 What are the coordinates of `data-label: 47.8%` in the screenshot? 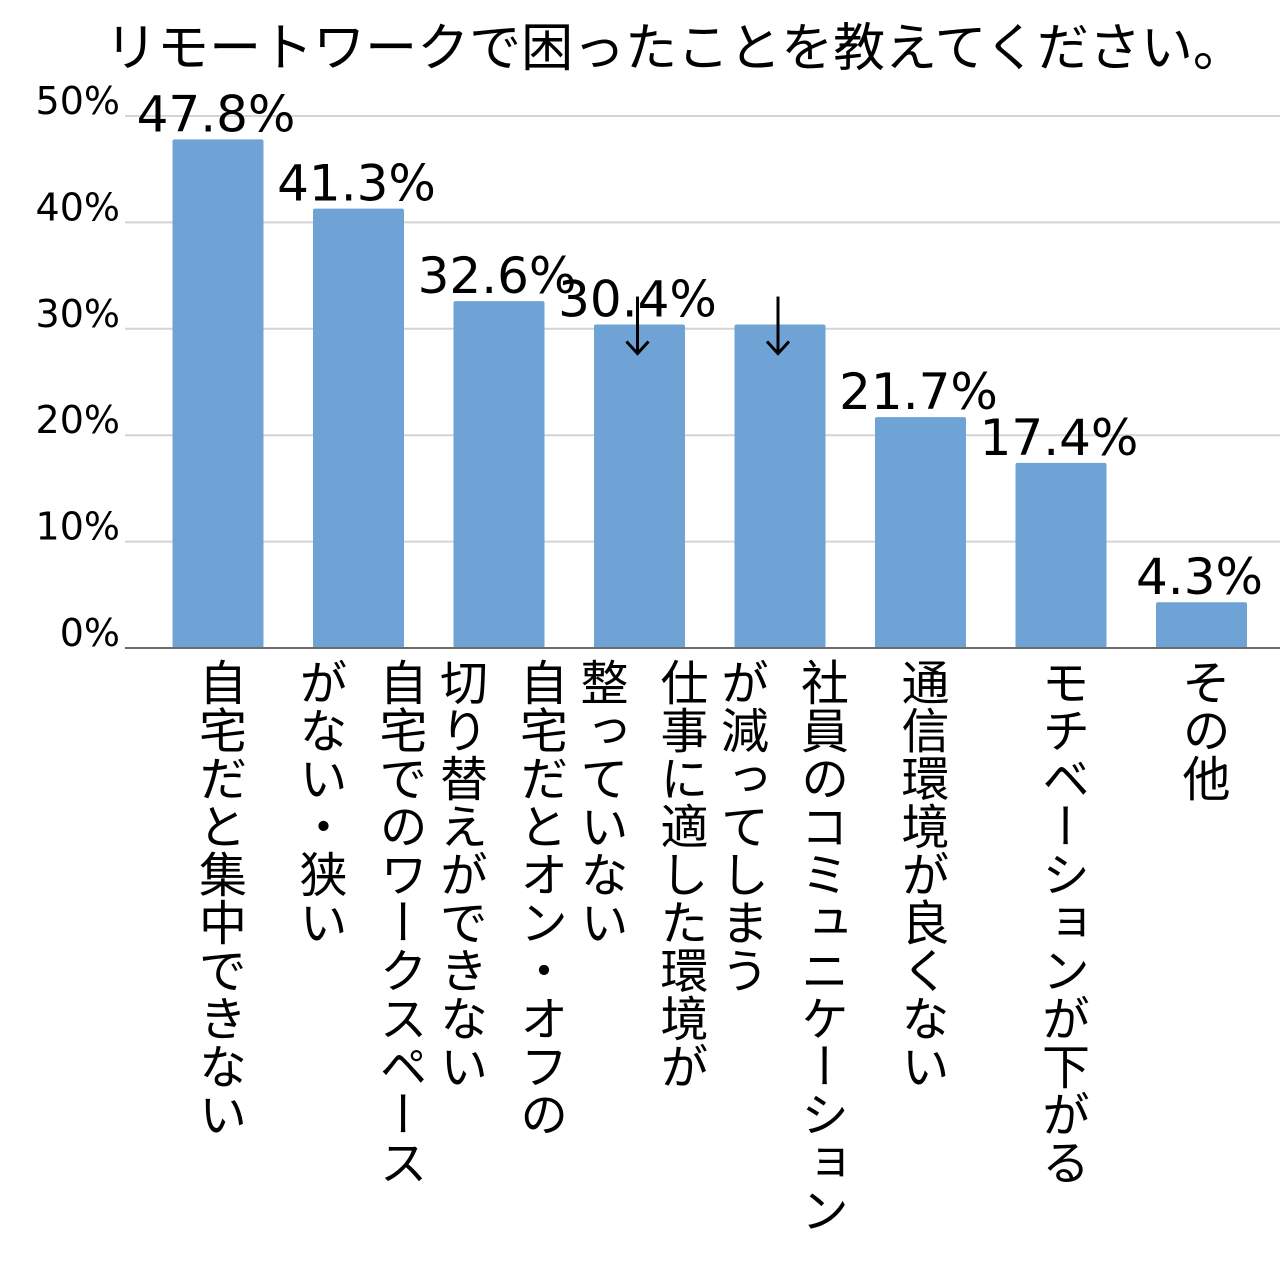 It's located at (216, 114).